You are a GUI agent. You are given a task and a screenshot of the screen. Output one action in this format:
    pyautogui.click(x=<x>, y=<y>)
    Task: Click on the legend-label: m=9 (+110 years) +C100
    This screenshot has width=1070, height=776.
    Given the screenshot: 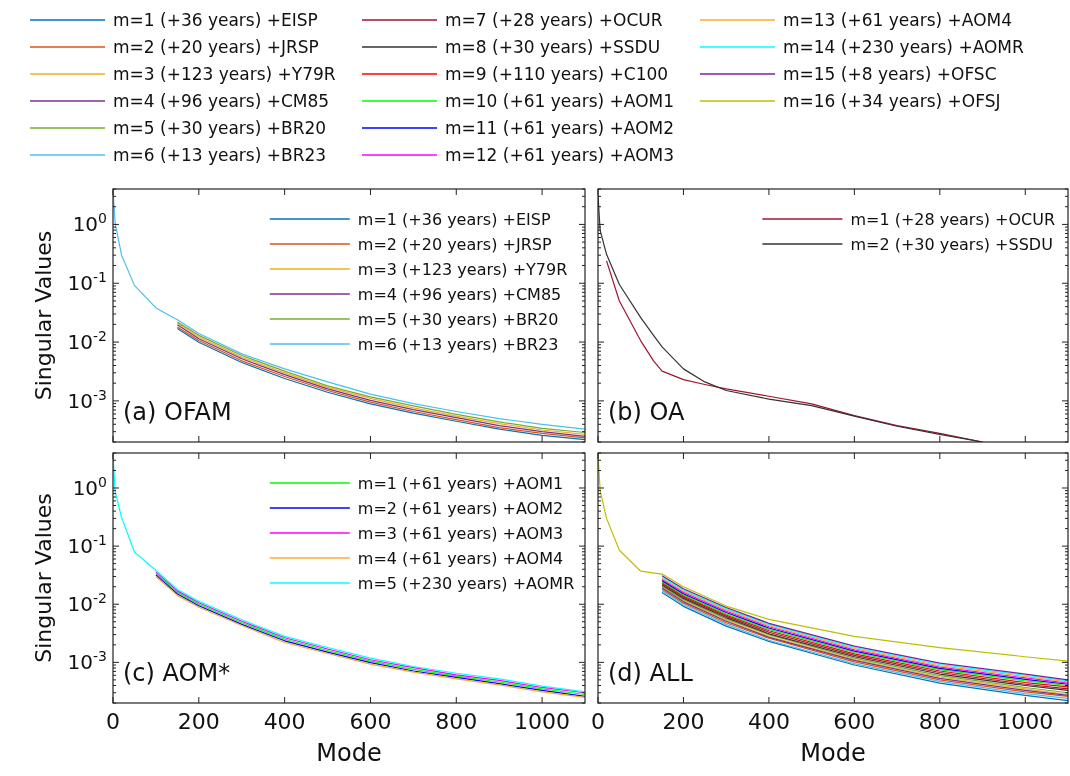 What is the action you would take?
    pyautogui.click(x=557, y=73)
    